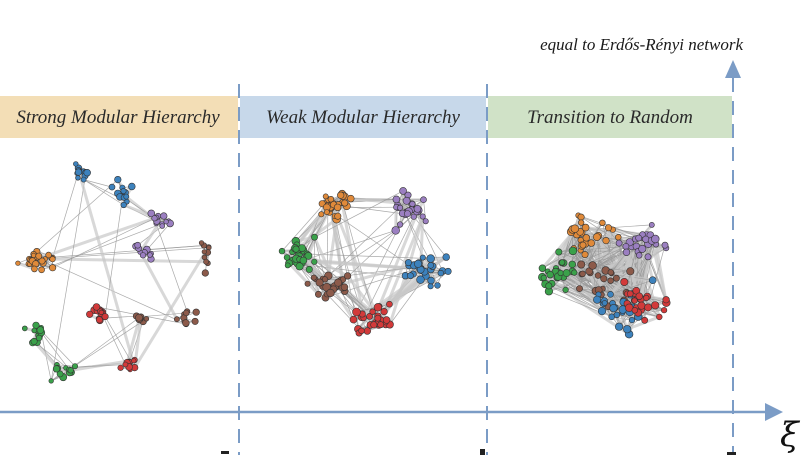  What do you see at coordinates (363, 117) in the screenshot?
I see `band-weak-modular` at bounding box center [363, 117].